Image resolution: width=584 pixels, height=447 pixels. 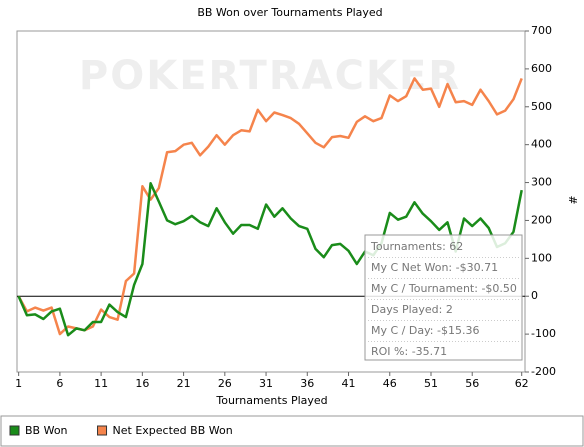 I want to click on y-tick-label: 0, so click(x=534, y=295).